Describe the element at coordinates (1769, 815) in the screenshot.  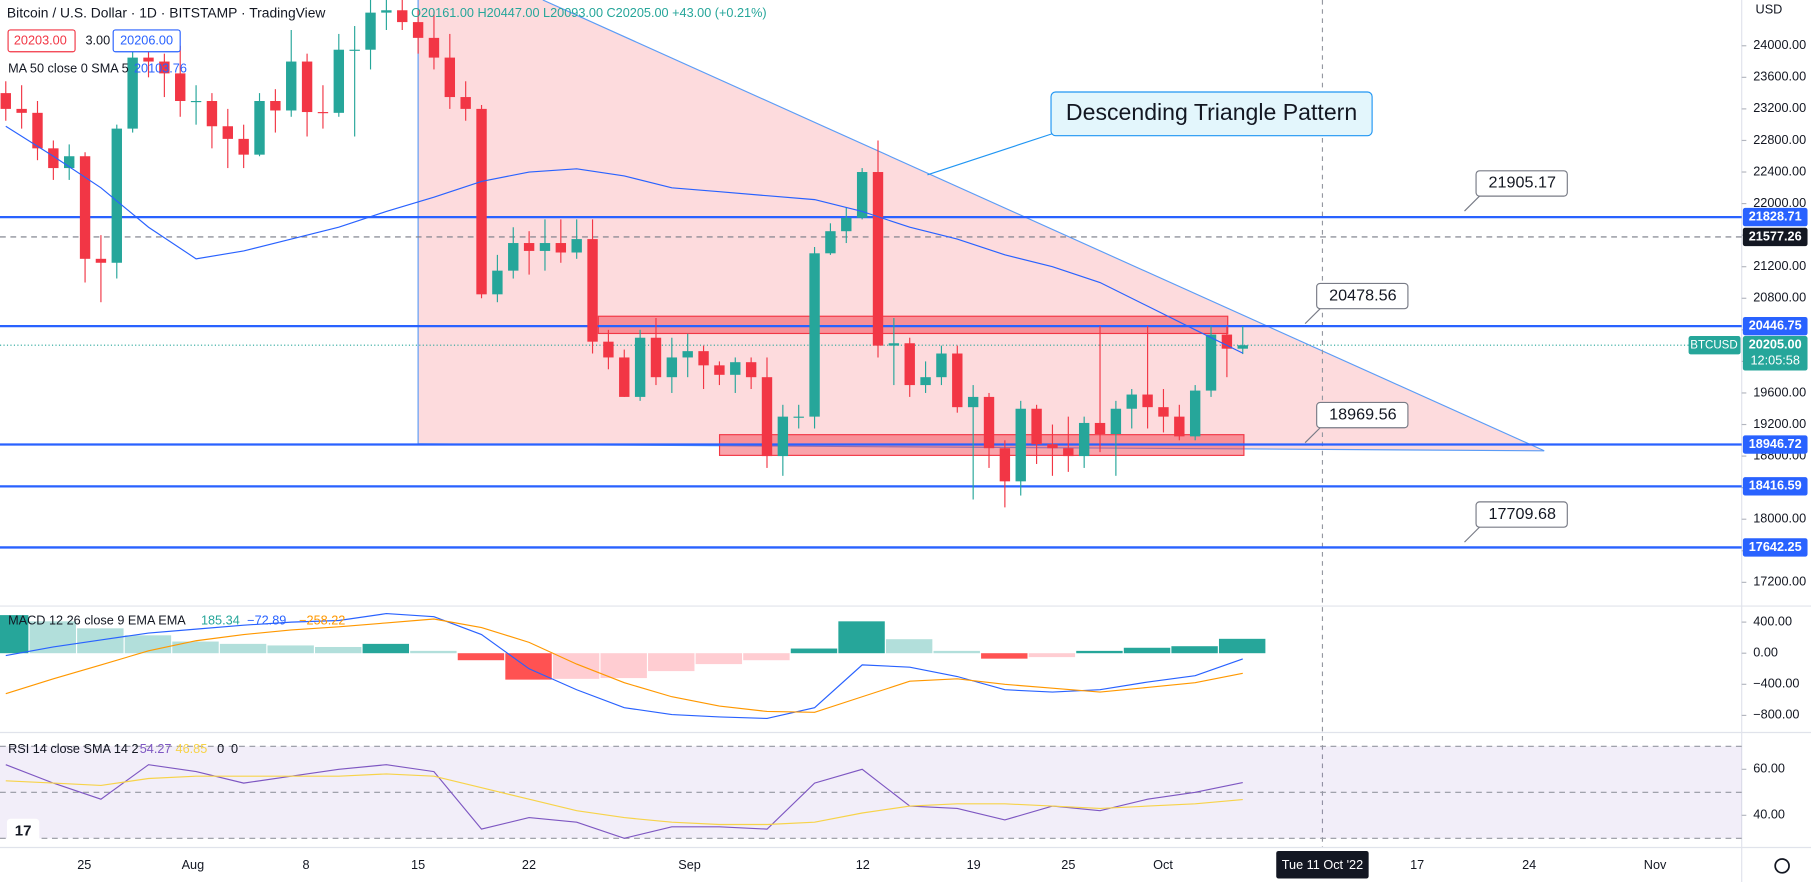
I see `y-tick-label: 40.00` at that location.